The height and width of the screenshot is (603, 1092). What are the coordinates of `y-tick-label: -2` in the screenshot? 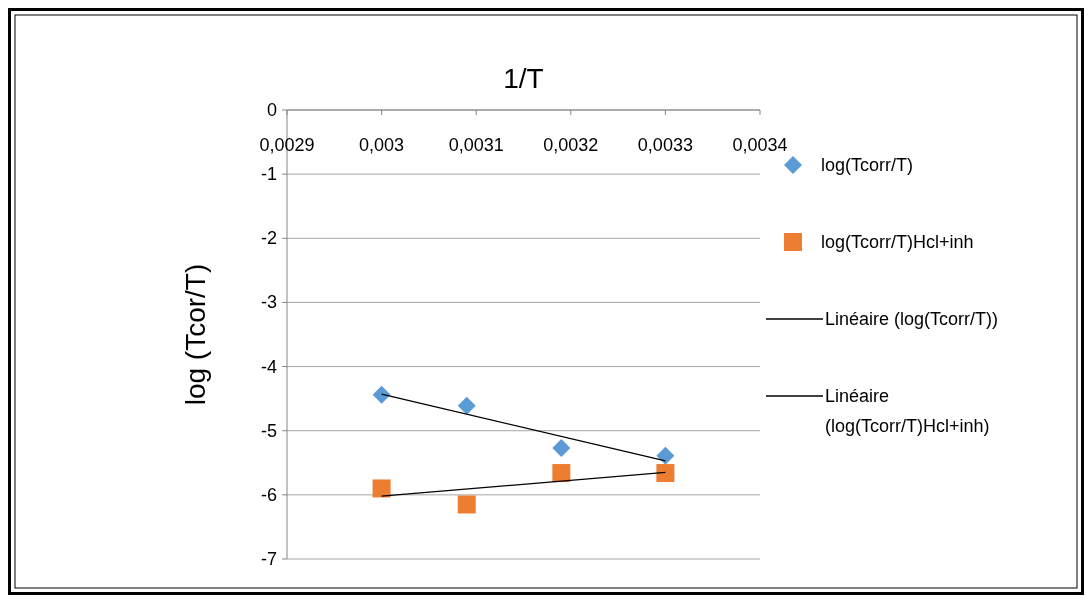 It's located at (268, 238).